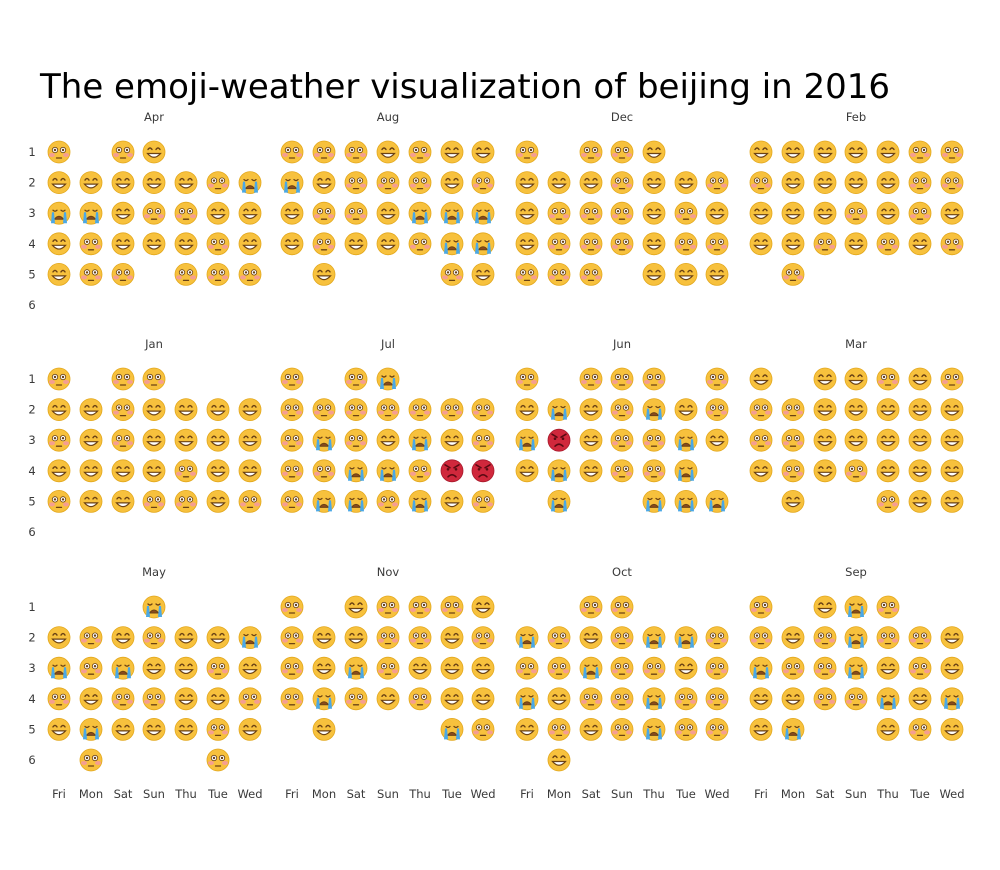  Describe the element at coordinates (793, 794) in the screenshot. I see `x-tick-label: Mon` at that location.